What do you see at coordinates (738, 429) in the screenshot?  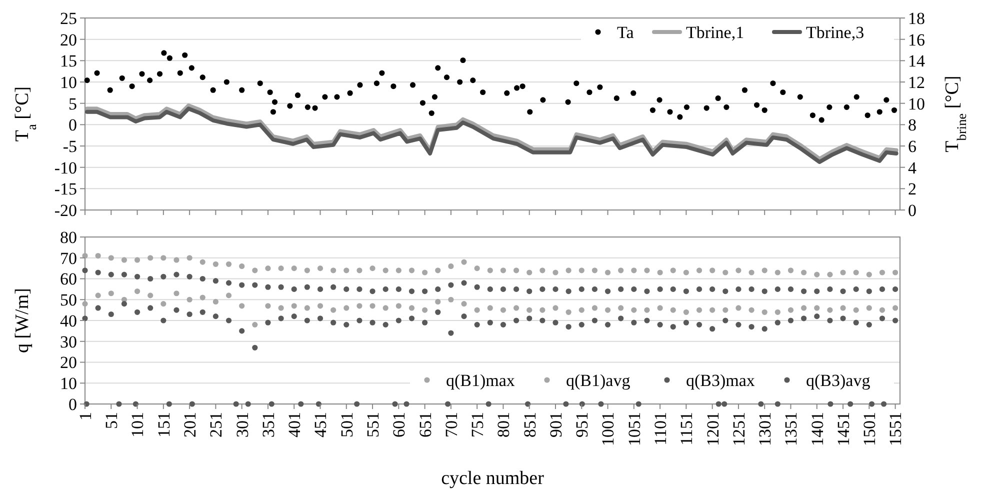 I see `x-tick-label: 1251` at bounding box center [738, 429].